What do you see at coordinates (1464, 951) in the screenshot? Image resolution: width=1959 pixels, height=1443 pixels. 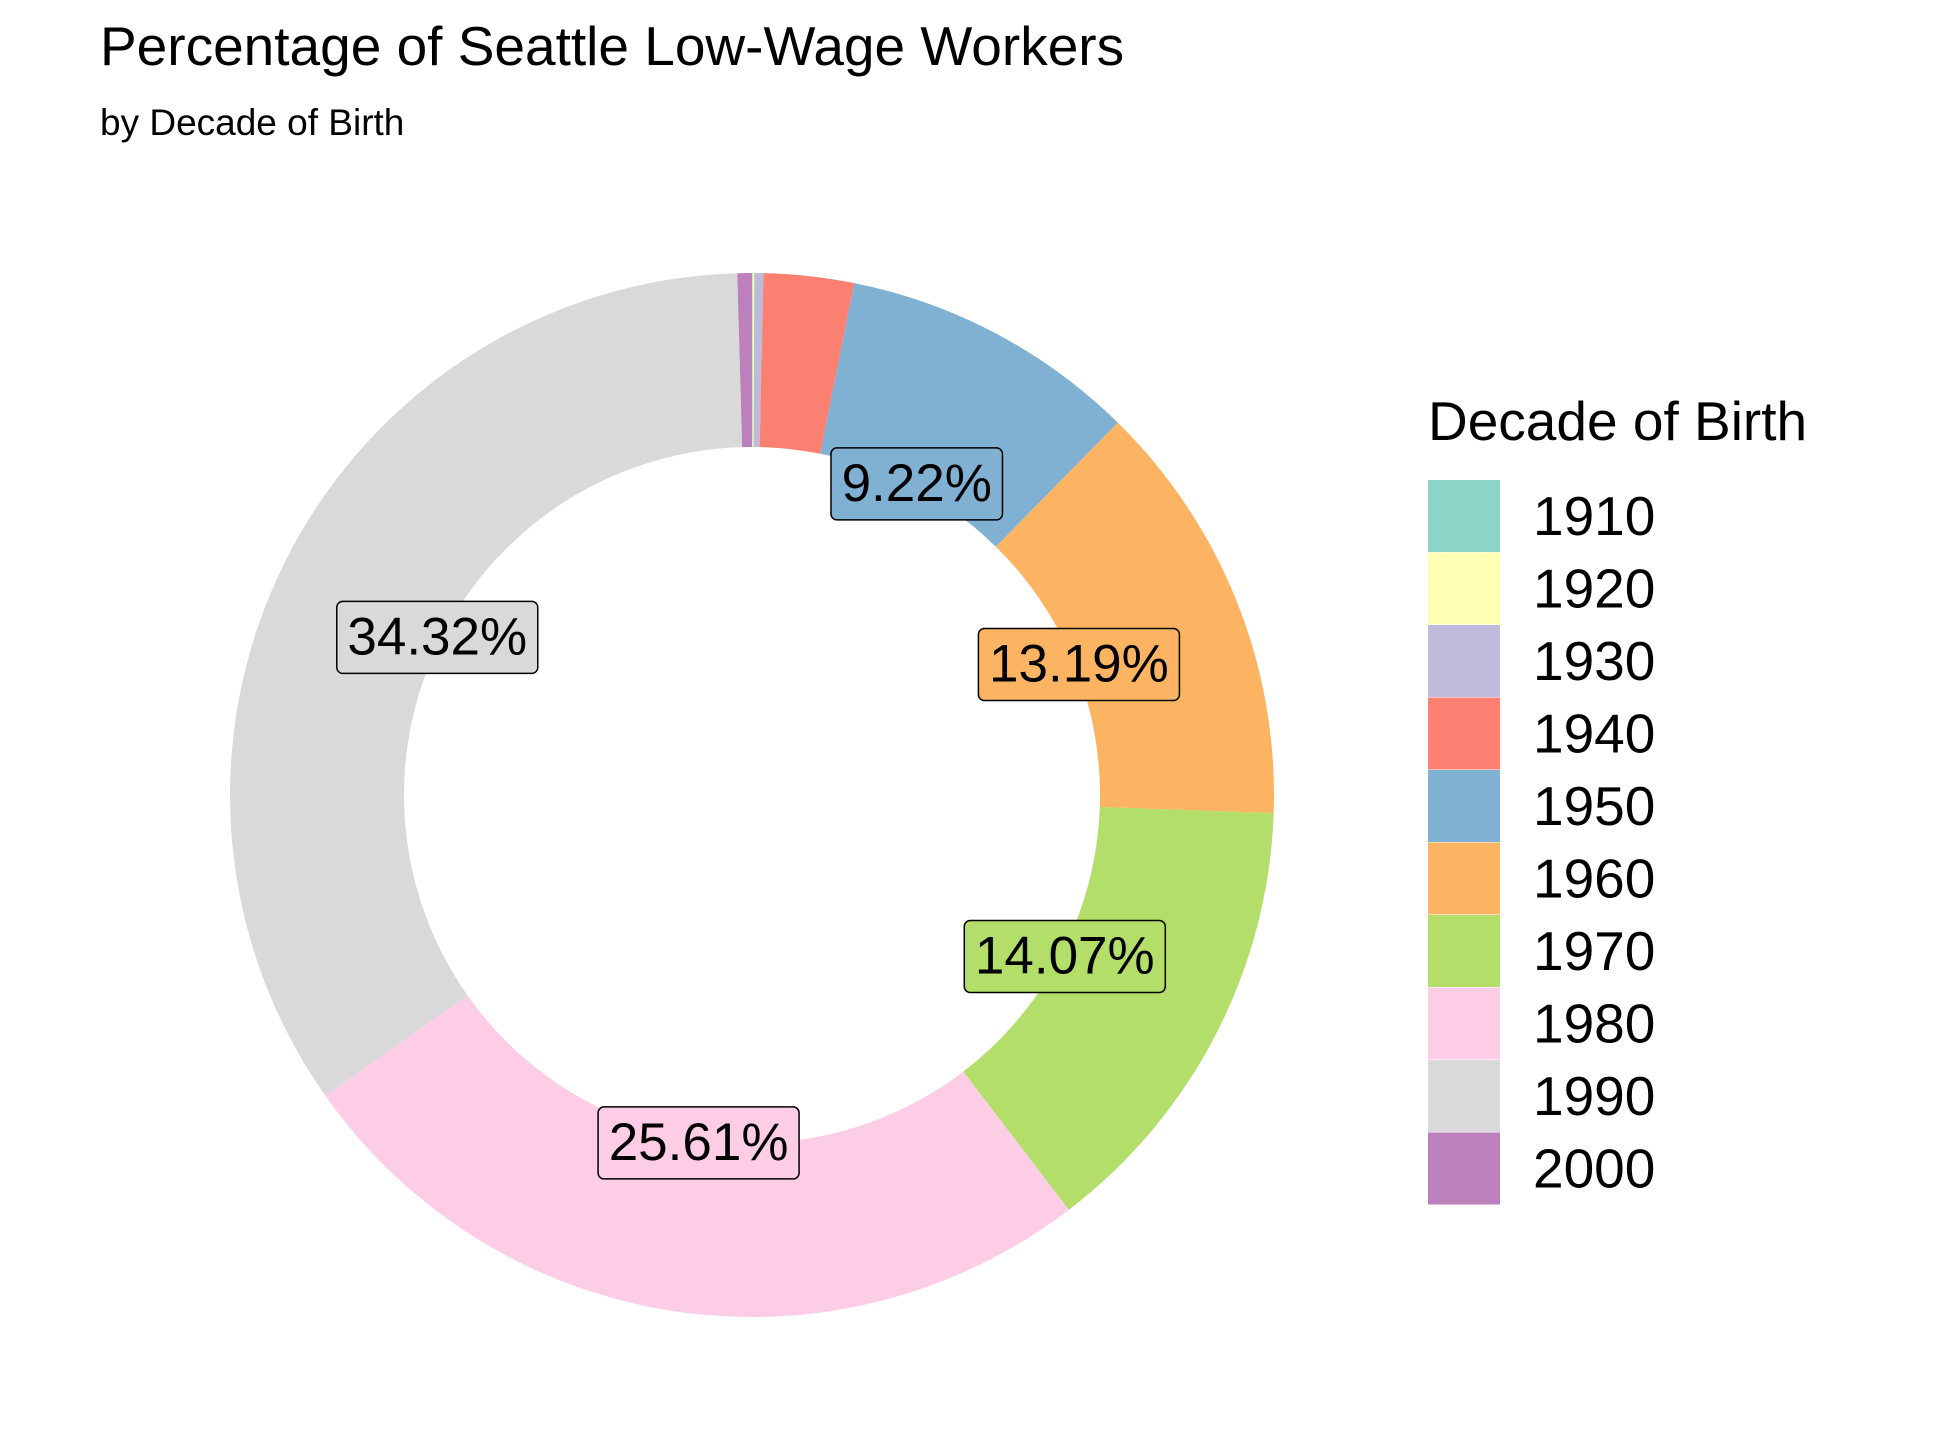 I see `legend-key-1970` at bounding box center [1464, 951].